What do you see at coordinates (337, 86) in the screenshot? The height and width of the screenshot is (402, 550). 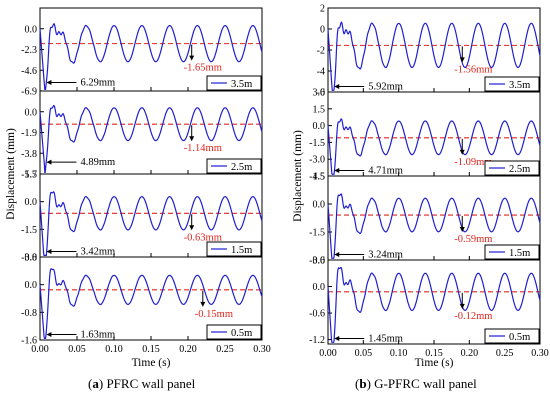 I see `chart-1-panel-0-peak-arrowhead` at bounding box center [337, 86].